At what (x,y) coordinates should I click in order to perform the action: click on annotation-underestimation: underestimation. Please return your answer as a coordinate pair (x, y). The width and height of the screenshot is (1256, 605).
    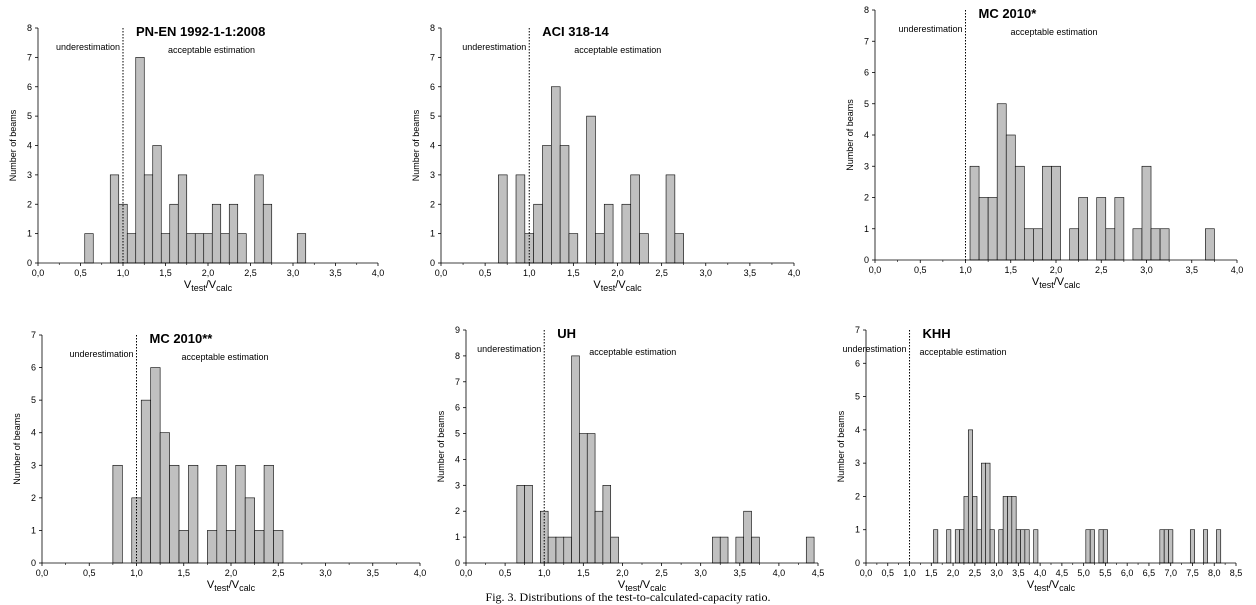
    Looking at the image, I should click on (874, 349).